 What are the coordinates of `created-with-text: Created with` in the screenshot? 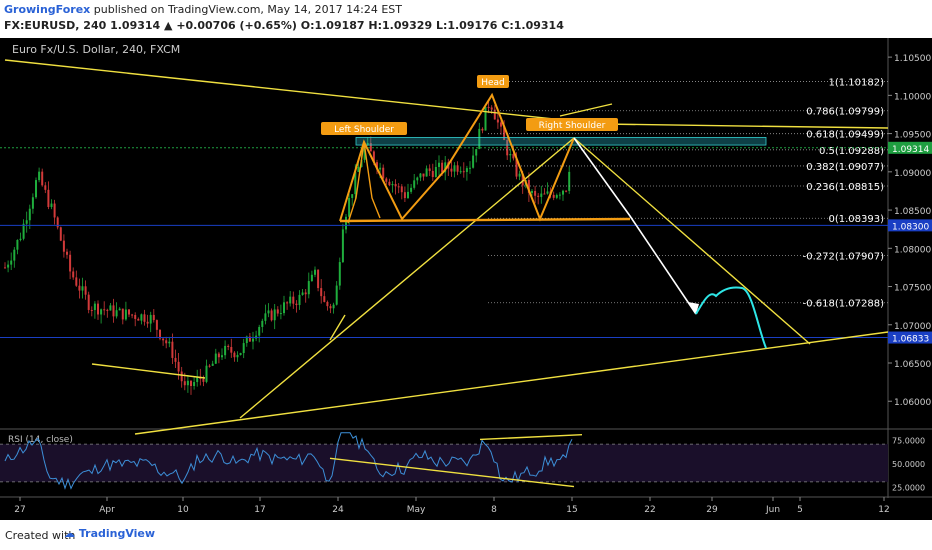 It's located at (40, 535).